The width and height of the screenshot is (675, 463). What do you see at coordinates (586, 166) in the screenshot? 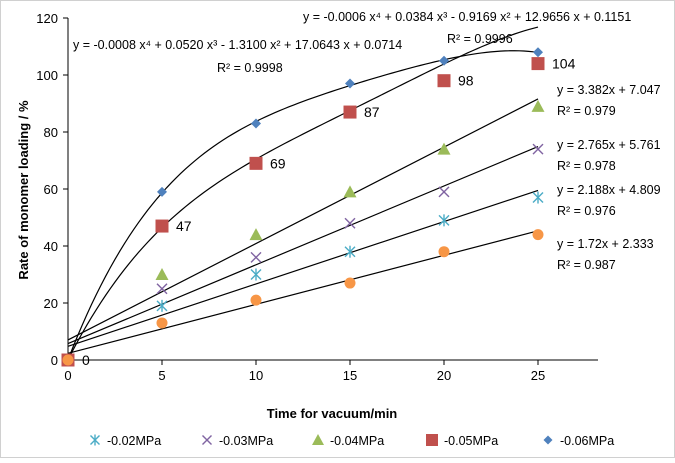
I see `r2-minus-0-03mpa: R² = 0.978` at bounding box center [586, 166].